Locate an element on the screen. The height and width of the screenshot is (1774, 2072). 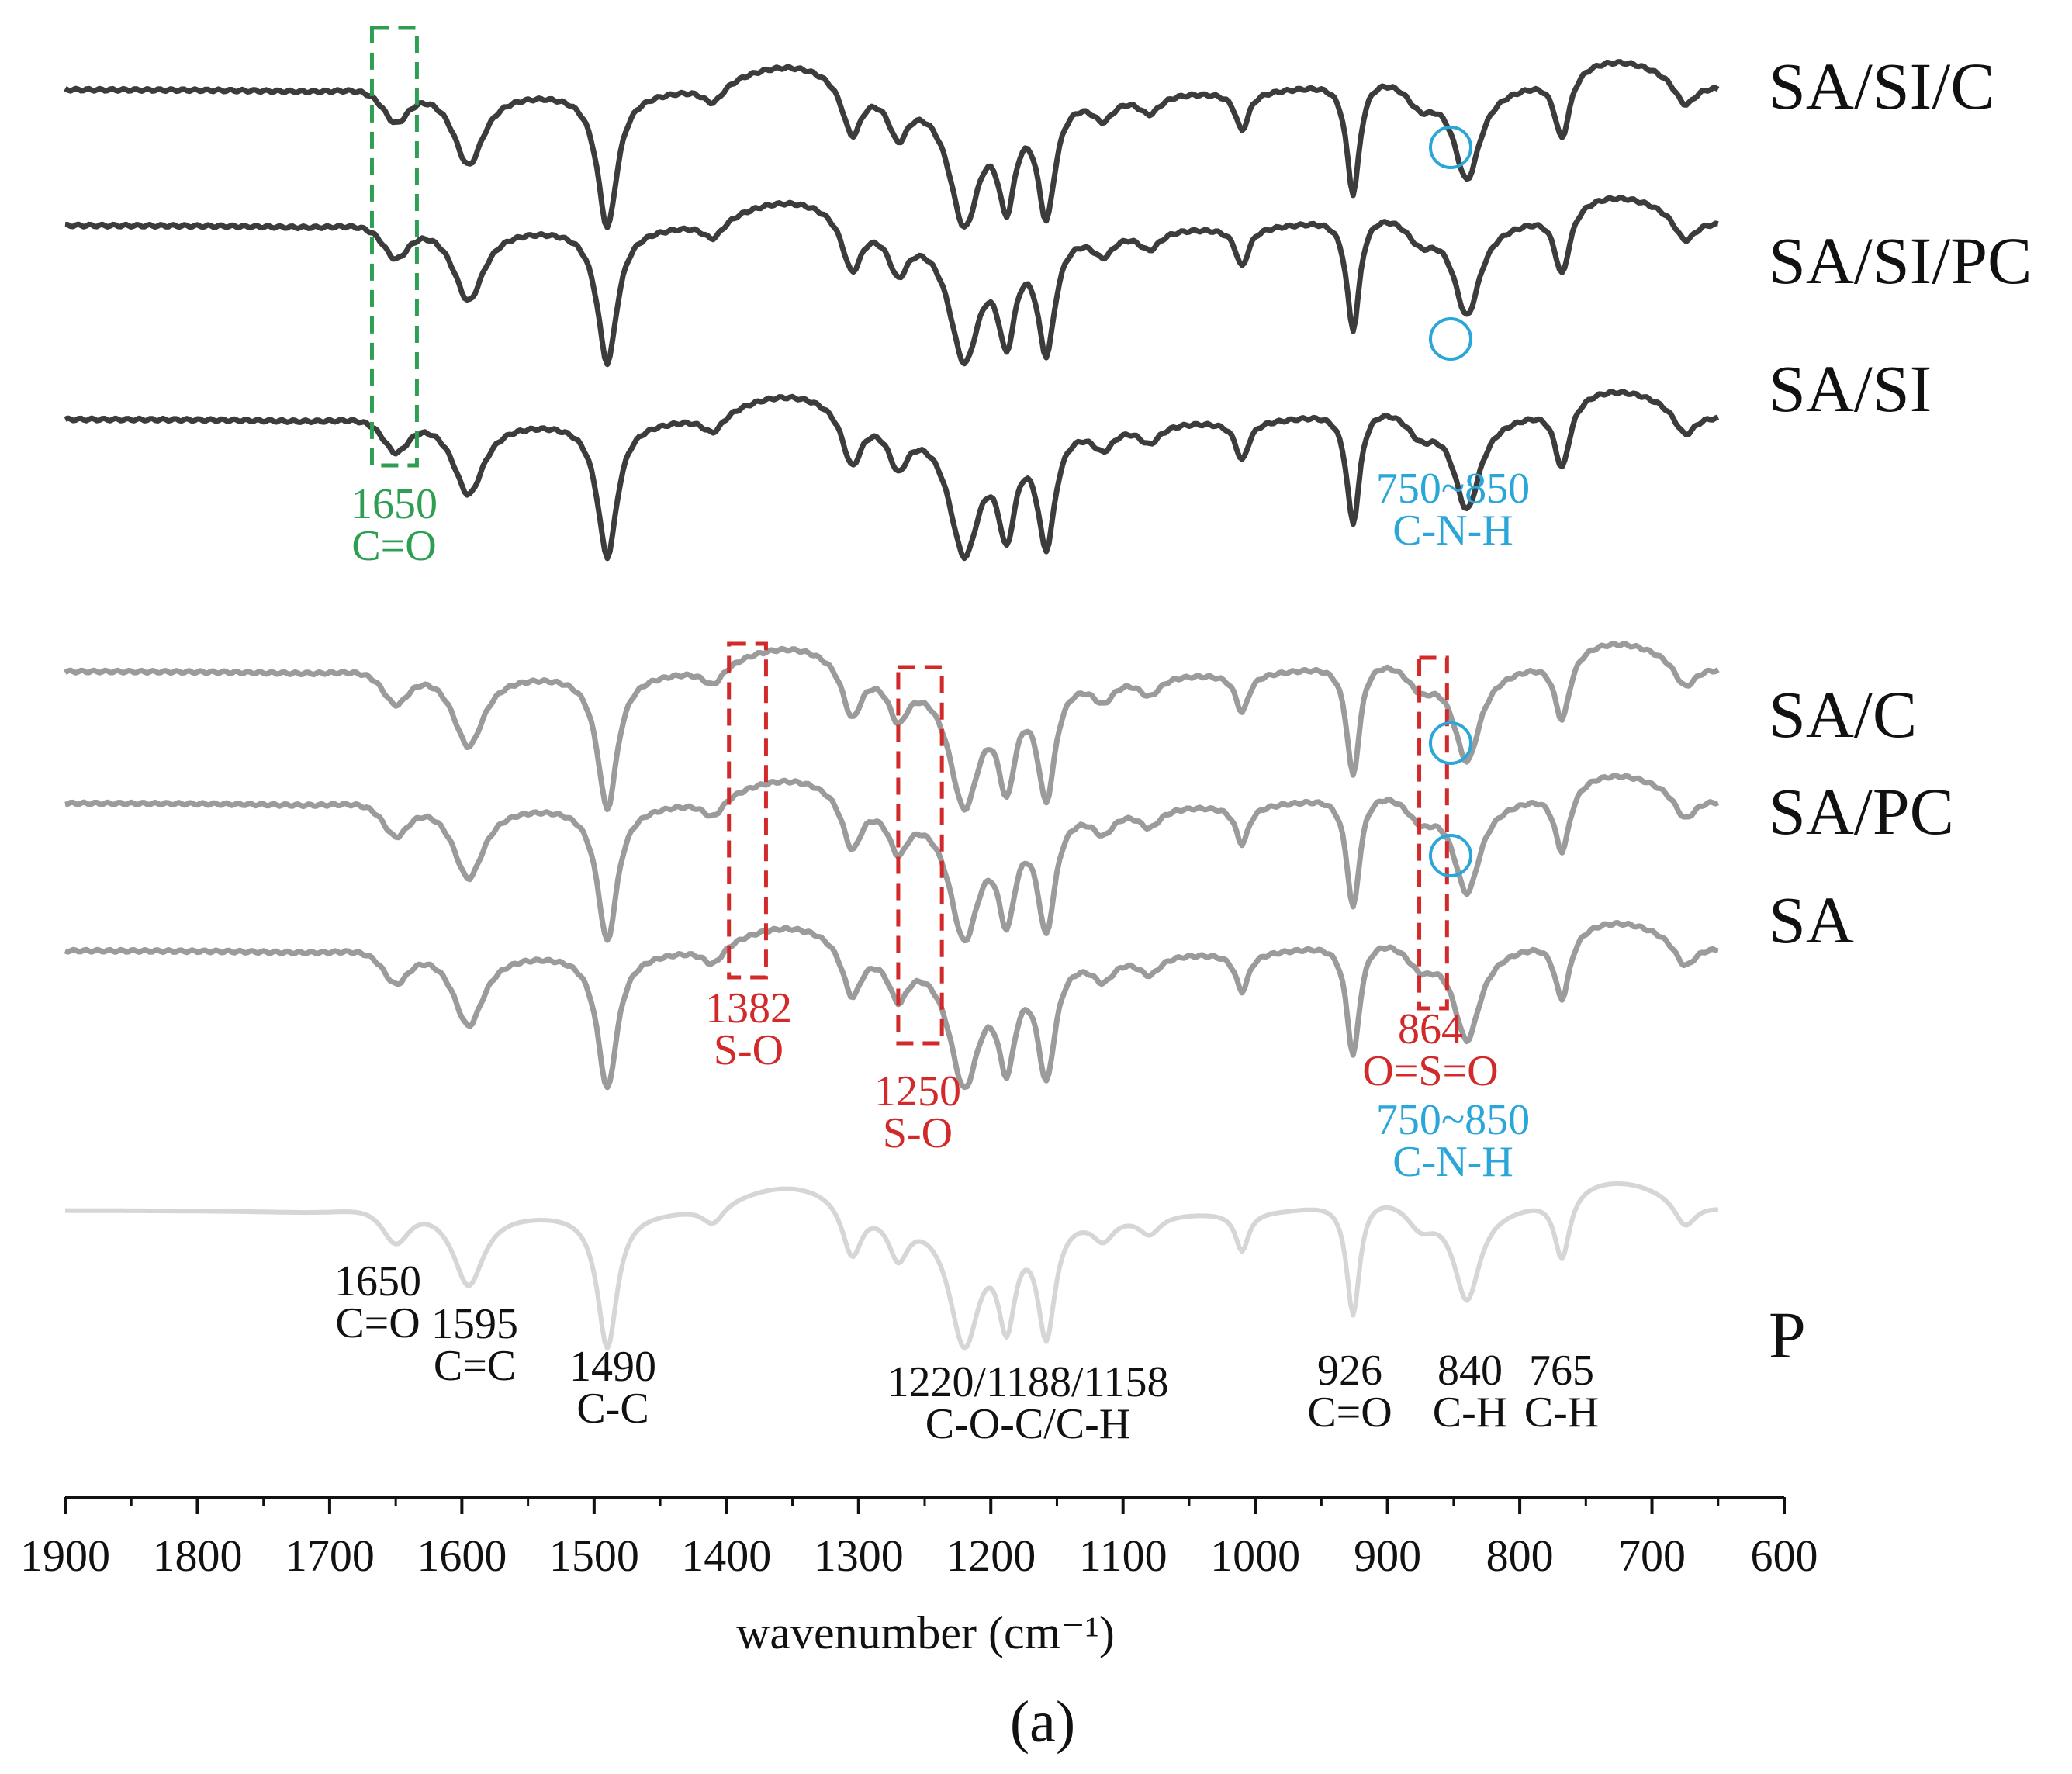
x-tick-label-1700: 1700 is located at coordinates (330, 1555).